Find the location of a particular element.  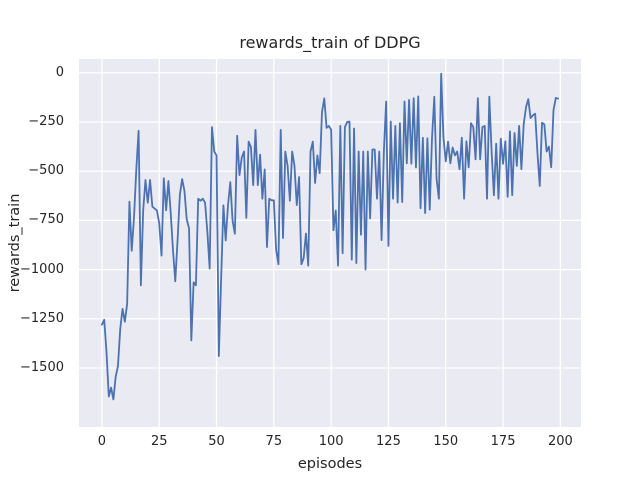

y-tick-labels: 0 −250 −500 −750 −1000 −1250 −1500 is located at coordinates (32, 240).